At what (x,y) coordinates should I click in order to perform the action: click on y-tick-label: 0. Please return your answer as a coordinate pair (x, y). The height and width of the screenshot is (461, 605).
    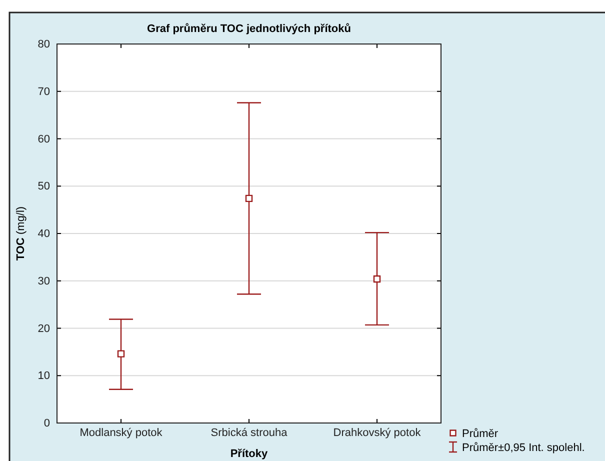
    Looking at the image, I should click on (47, 424).